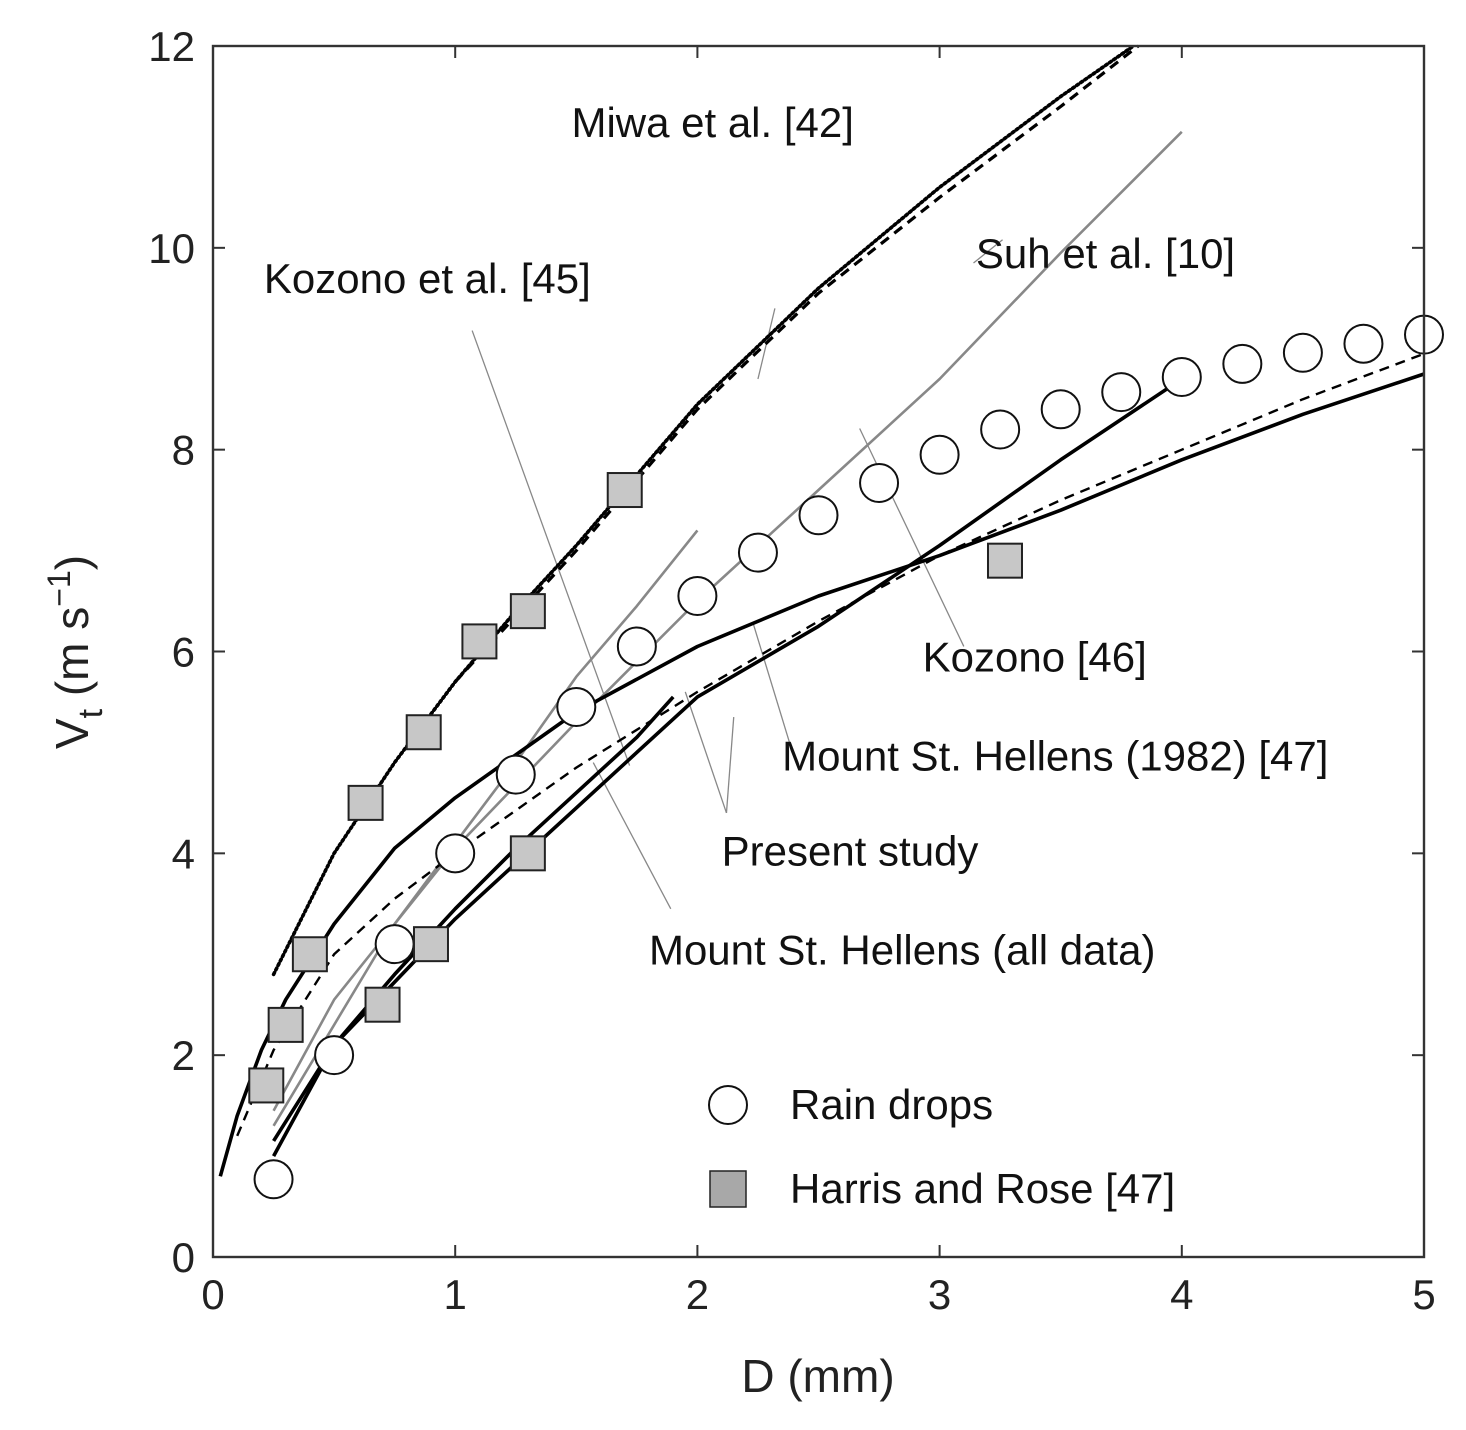  Describe the element at coordinates (473, 918) in the screenshot. I see `series-line-mount-st-hellens-all-data` at that location.